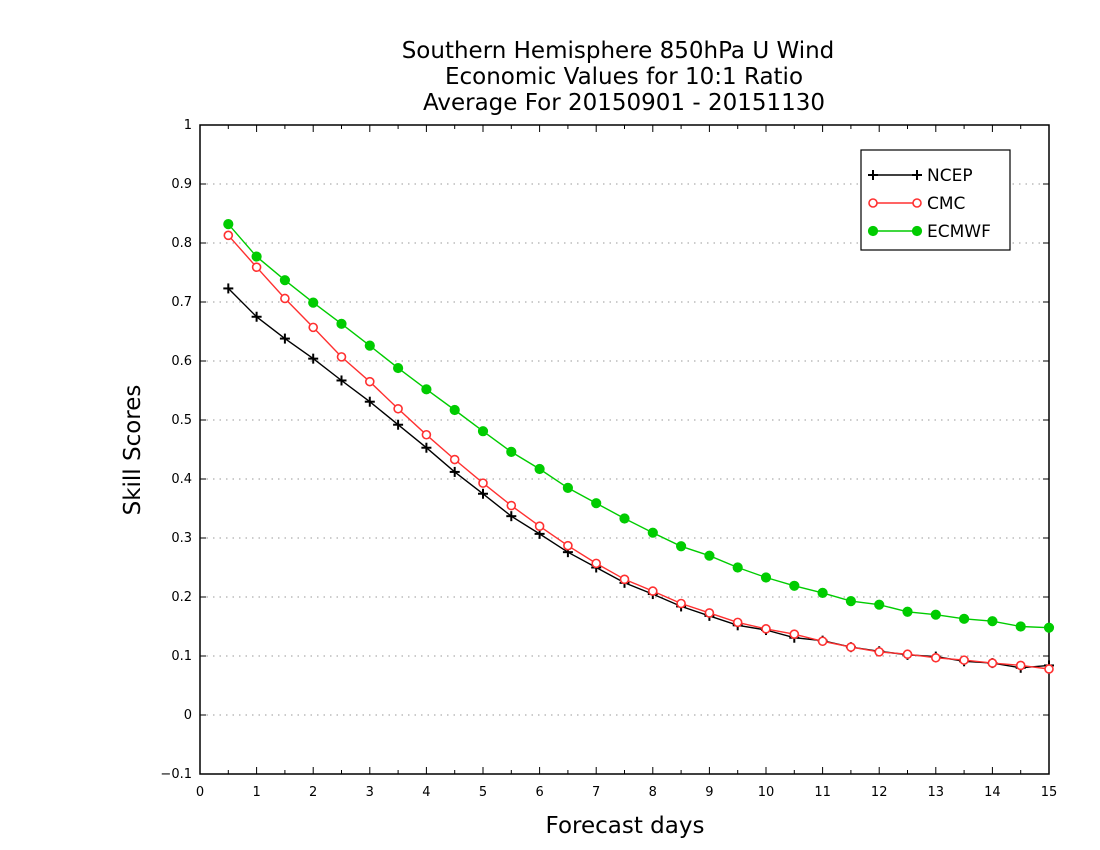 Image resolution: width=1100 pixels, height=850 pixels. I want to click on legend-label-ecmwf: ECMWF, so click(959, 232).